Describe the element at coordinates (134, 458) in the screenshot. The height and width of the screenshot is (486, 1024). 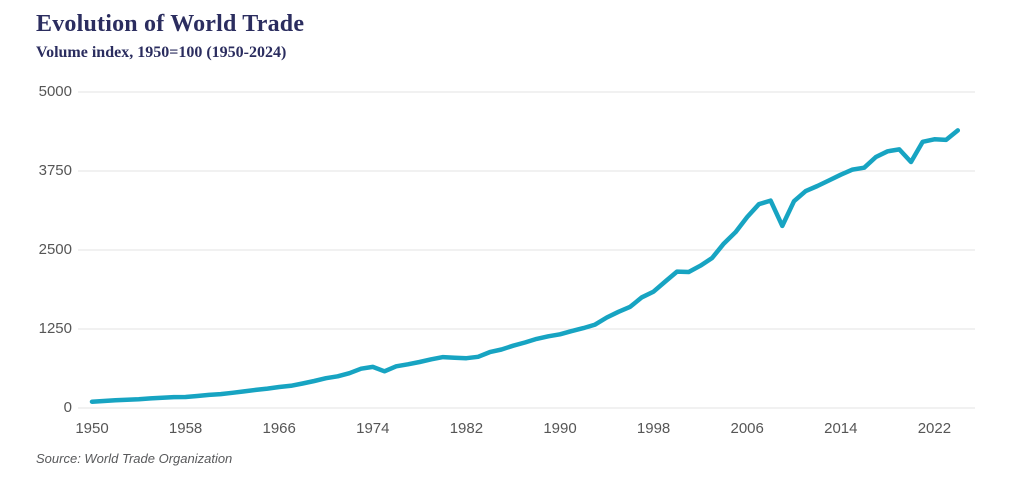
I see `chart-source: Source: World Trade Organization` at that location.